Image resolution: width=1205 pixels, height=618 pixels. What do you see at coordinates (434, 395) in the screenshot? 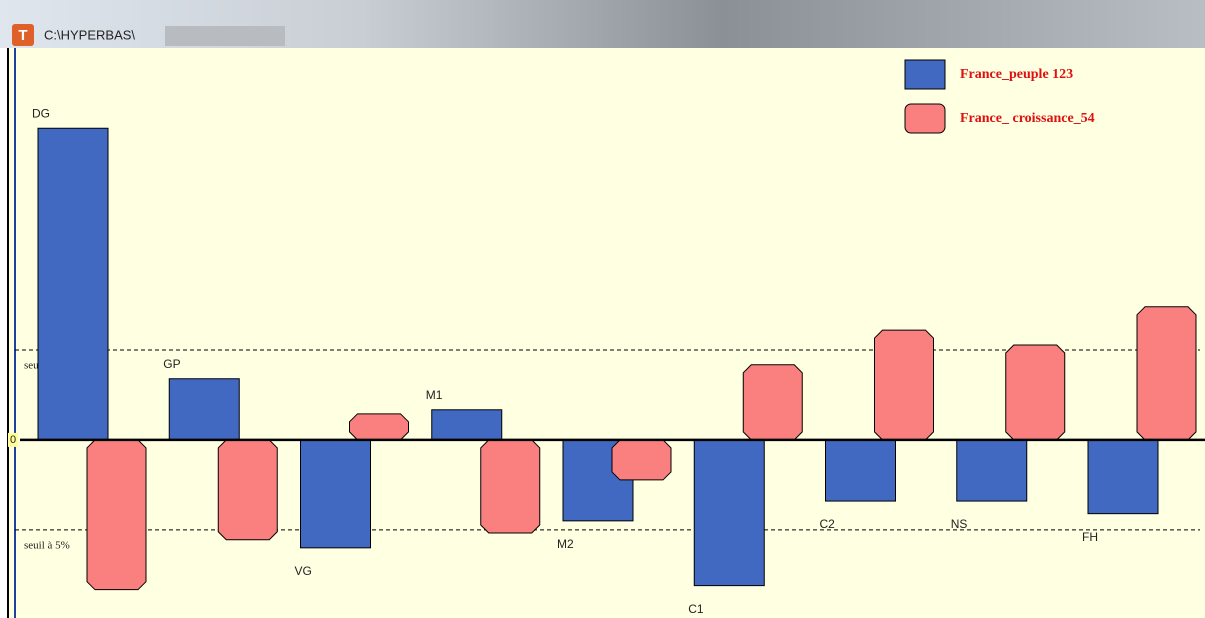
I see `category-label: M1` at bounding box center [434, 395].